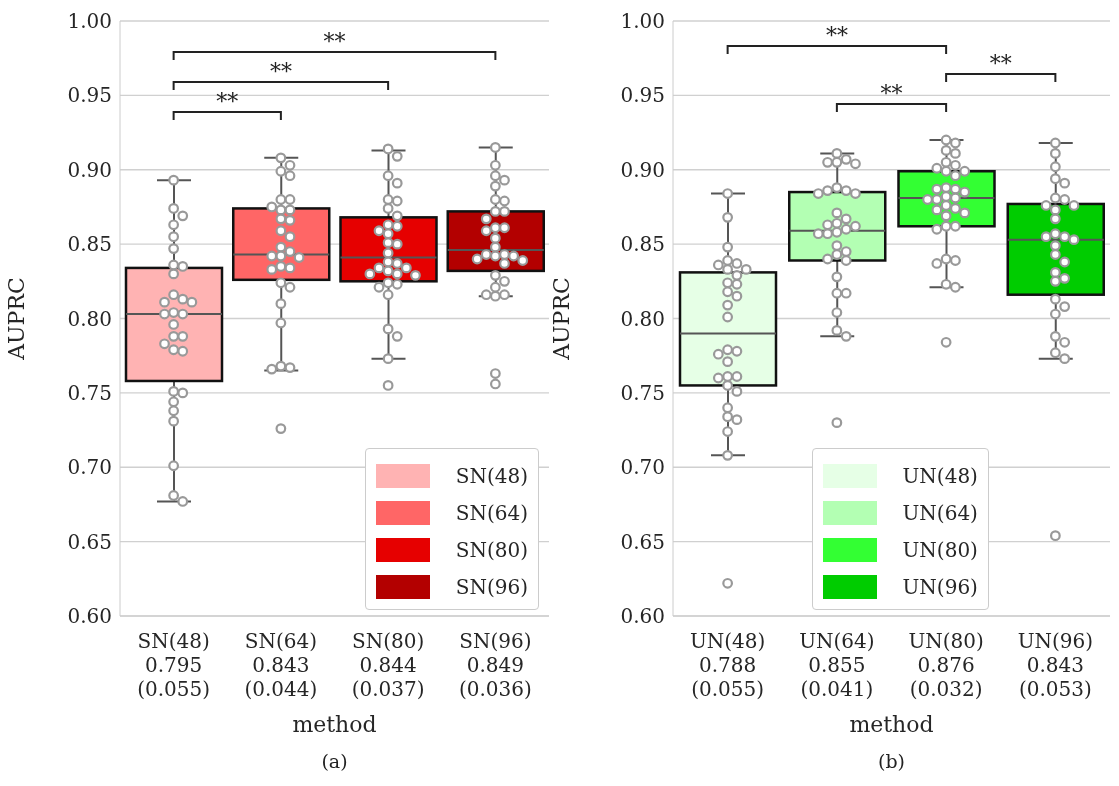  Describe the element at coordinates (1055, 665) in the screenshot. I see `x-tick-label: UN(96) 0.843 (0.053)` at that location.